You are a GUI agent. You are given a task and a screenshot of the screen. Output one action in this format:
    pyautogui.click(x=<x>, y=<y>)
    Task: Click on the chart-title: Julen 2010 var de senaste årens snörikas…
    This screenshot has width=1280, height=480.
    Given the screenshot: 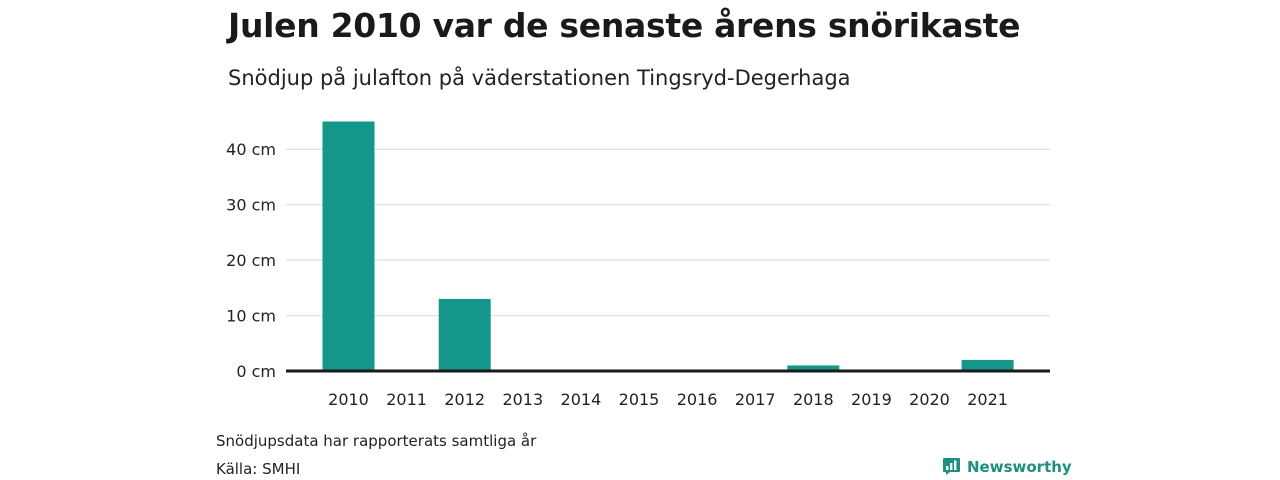 What is the action you would take?
    pyautogui.click(x=624, y=25)
    